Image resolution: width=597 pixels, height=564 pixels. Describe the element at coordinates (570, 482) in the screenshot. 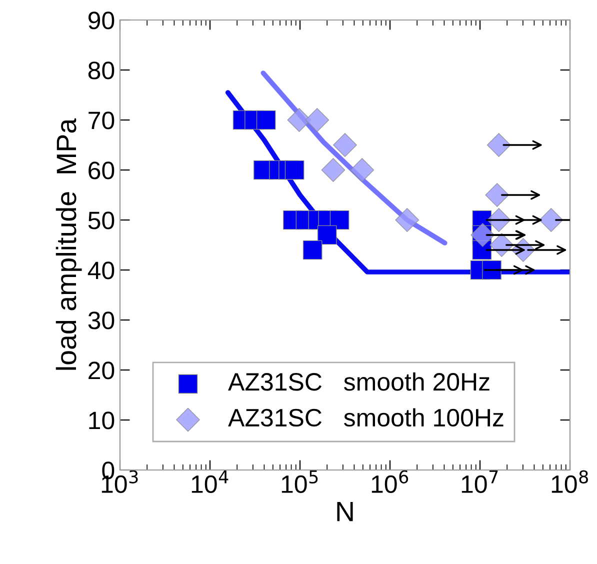

I see `x-tick-label: 10$^{8}$` at that location.